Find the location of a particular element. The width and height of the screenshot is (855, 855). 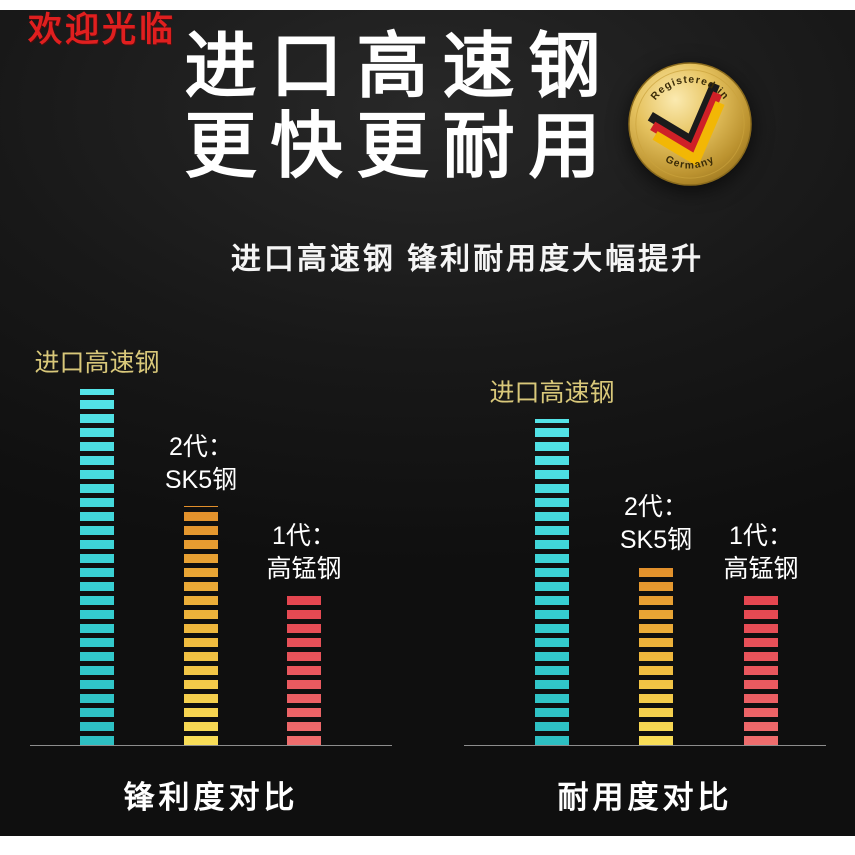

badge-outer-ring is located at coordinates (690, 124).